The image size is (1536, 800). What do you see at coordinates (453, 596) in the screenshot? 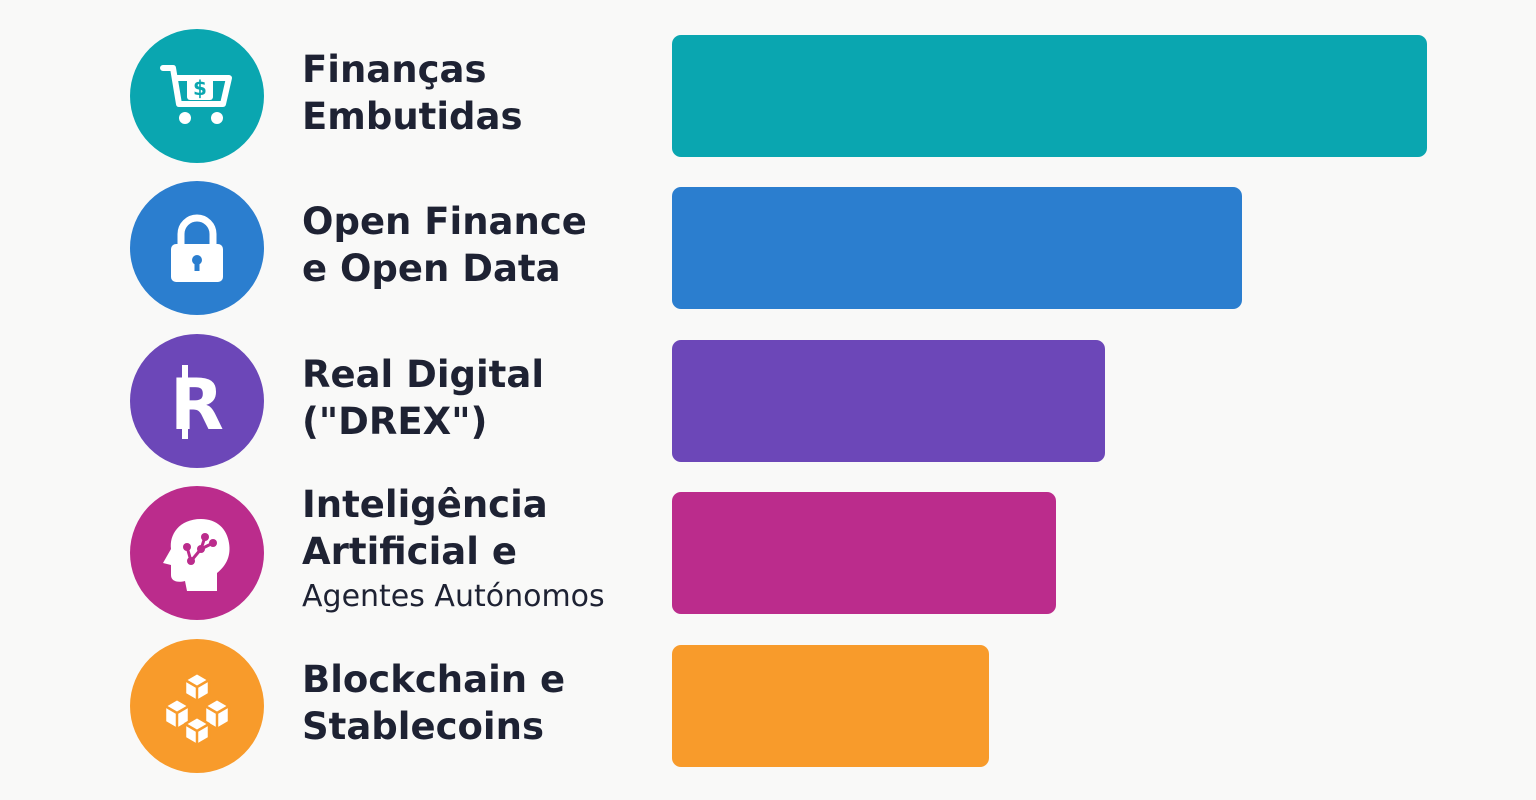
I see `category-label-line: Agentes Autónomos` at bounding box center [453, 596].